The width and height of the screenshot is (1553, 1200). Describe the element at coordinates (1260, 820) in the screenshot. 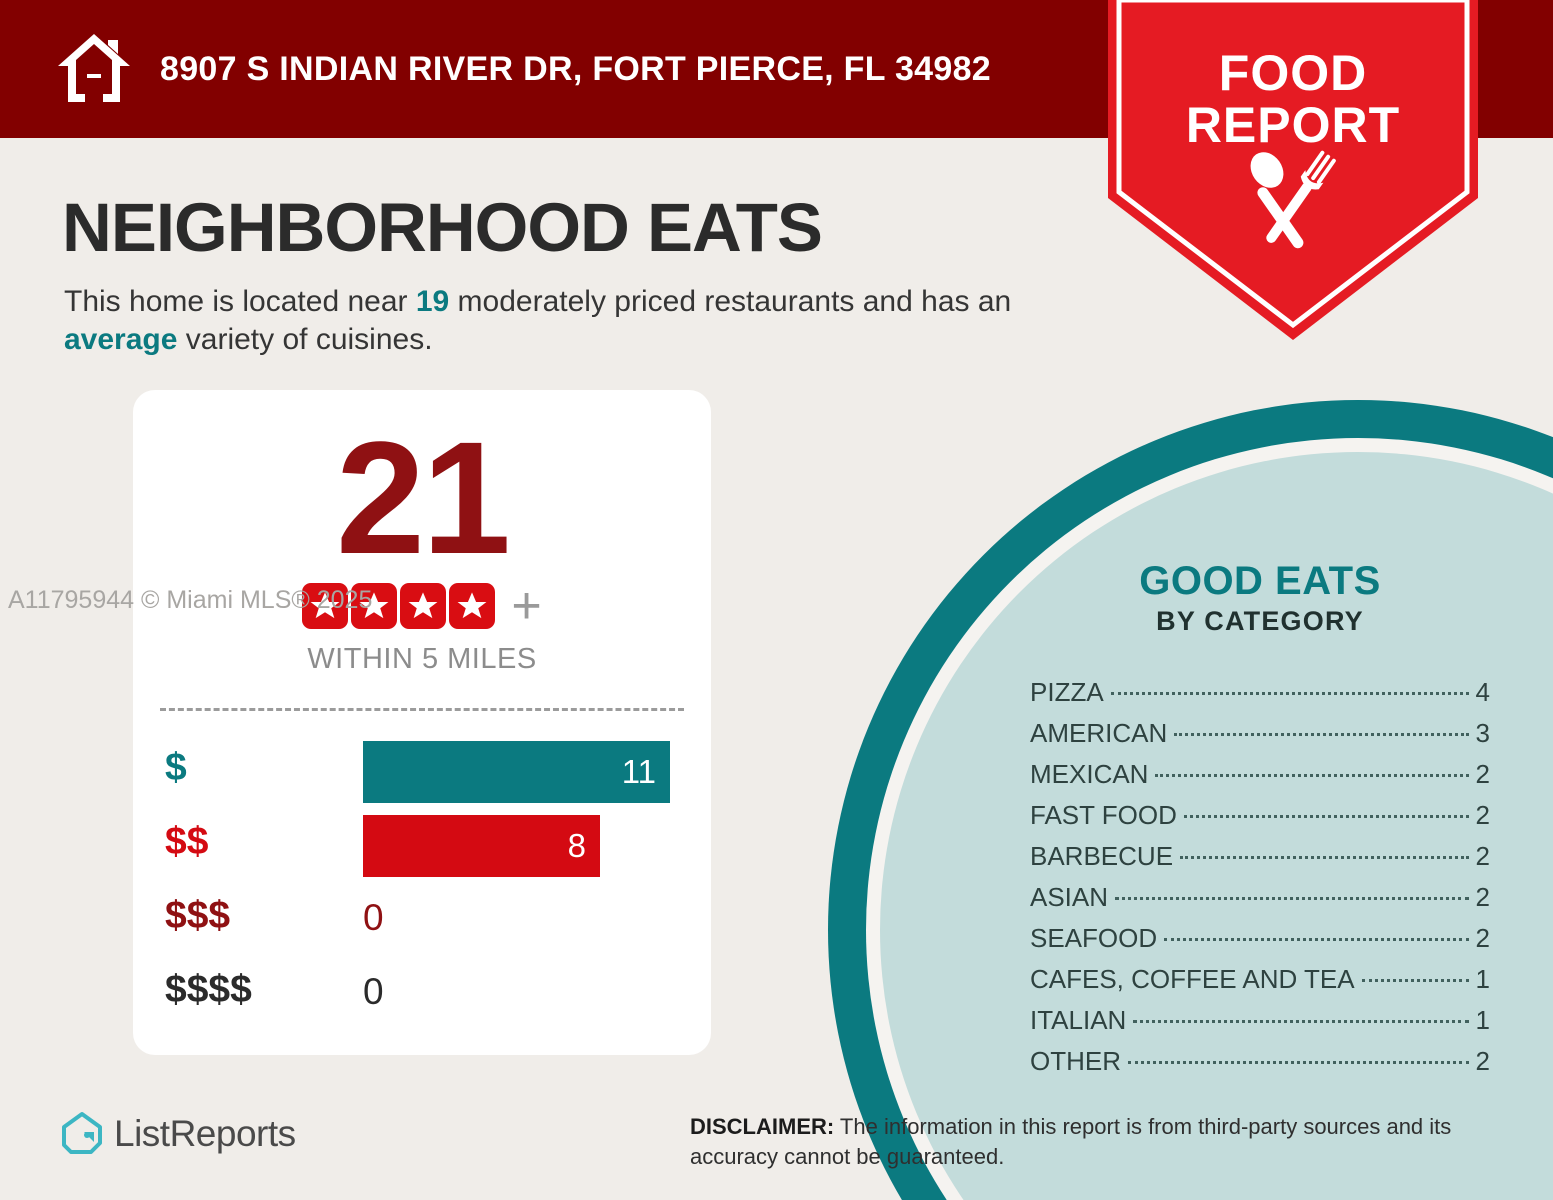

I see `category-row: FAST FOOD 2` at that location.